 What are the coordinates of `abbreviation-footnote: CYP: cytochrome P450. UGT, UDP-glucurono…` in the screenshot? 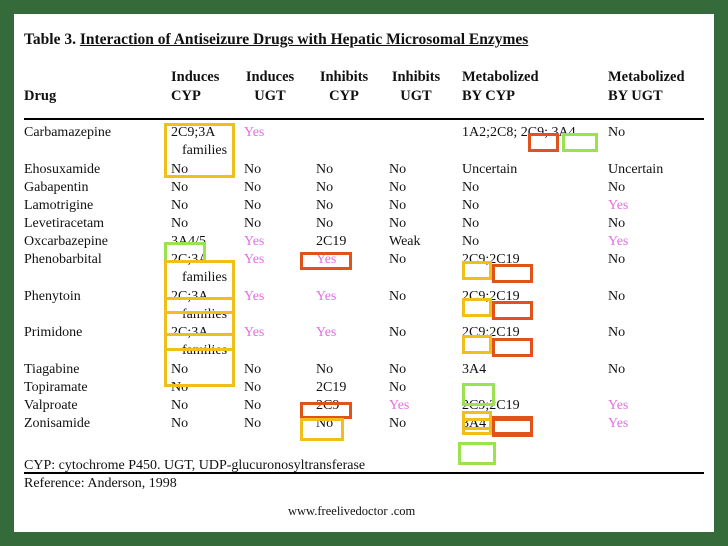 It's located at (195, 465).